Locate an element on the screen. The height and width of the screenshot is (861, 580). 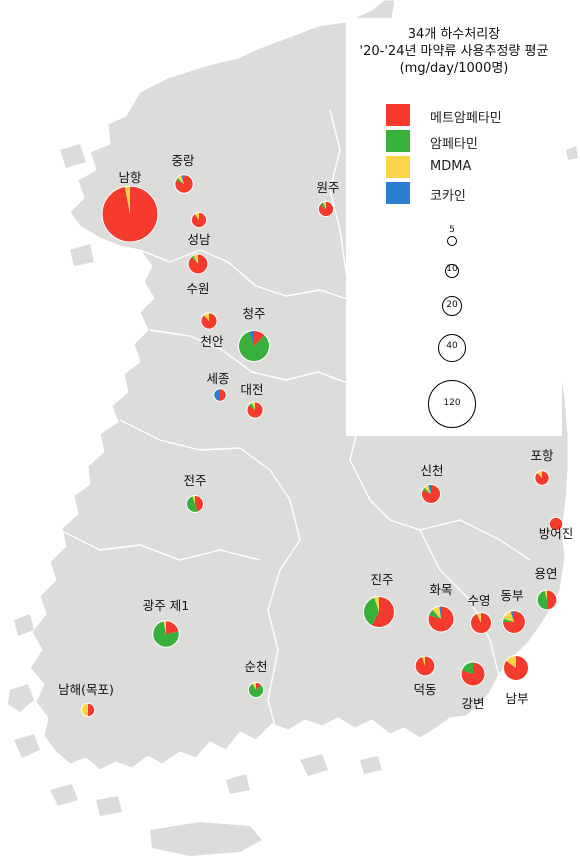
city-label-세종: 세종 is located at coordinates (217, 378).